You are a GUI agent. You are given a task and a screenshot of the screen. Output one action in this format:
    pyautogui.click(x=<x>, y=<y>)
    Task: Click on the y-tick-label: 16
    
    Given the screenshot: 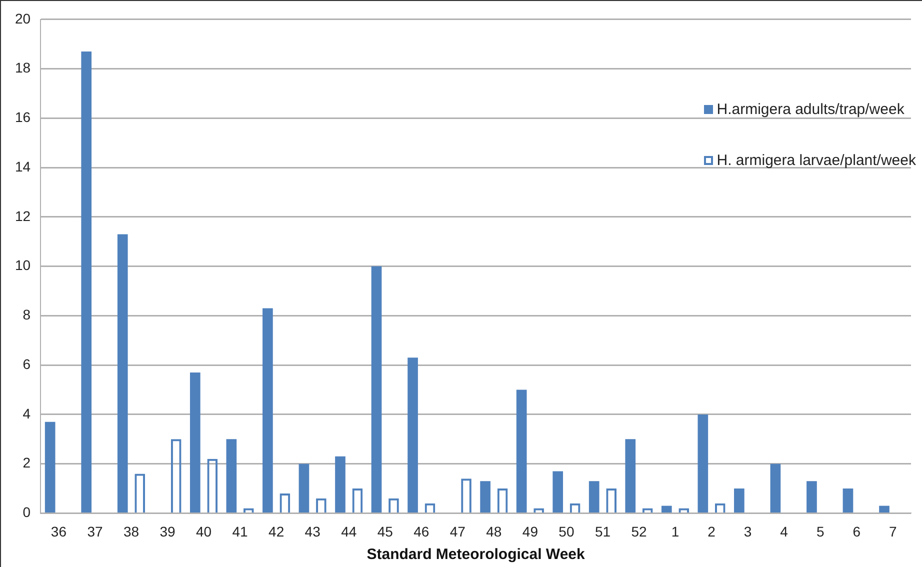 What is the action you would take?
    pyautogui.click(x=22, y=117)
    